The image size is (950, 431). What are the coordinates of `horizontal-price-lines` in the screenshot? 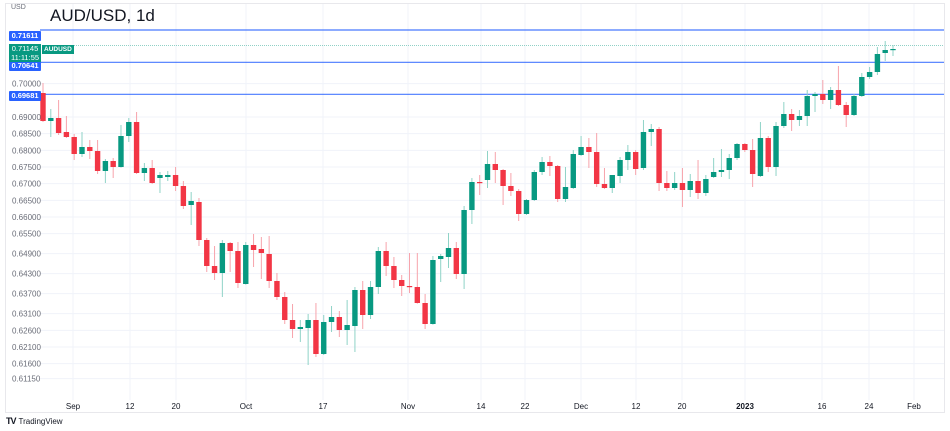 It's located at (492, 62).